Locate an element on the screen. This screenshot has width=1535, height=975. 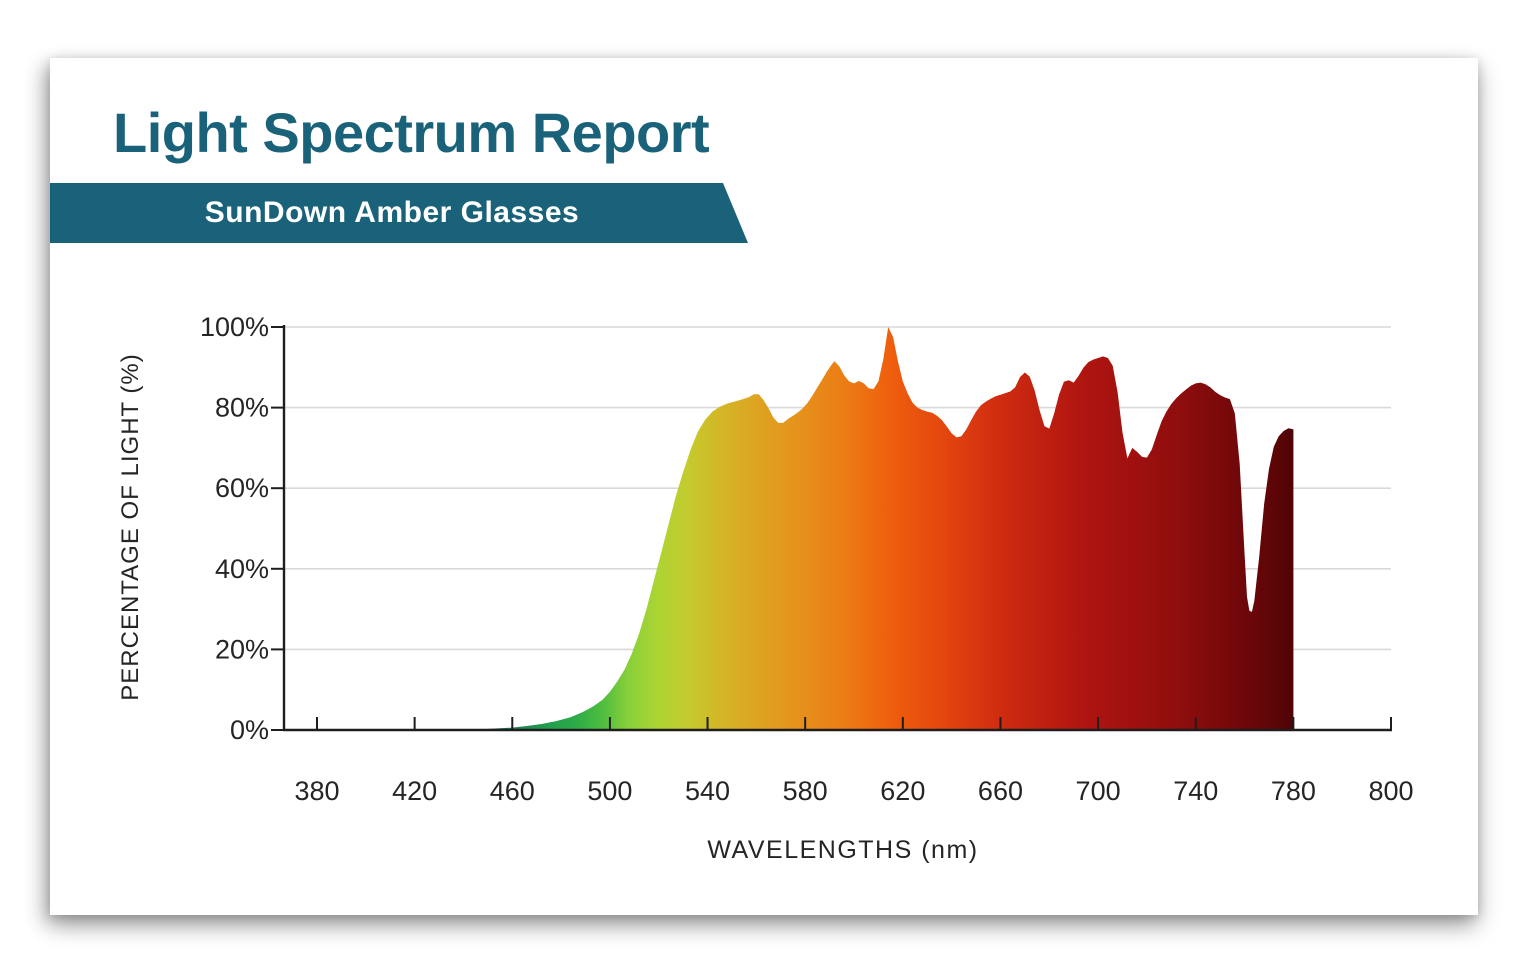
x-tick-label: 800 is located at coordinates (1390, 791).